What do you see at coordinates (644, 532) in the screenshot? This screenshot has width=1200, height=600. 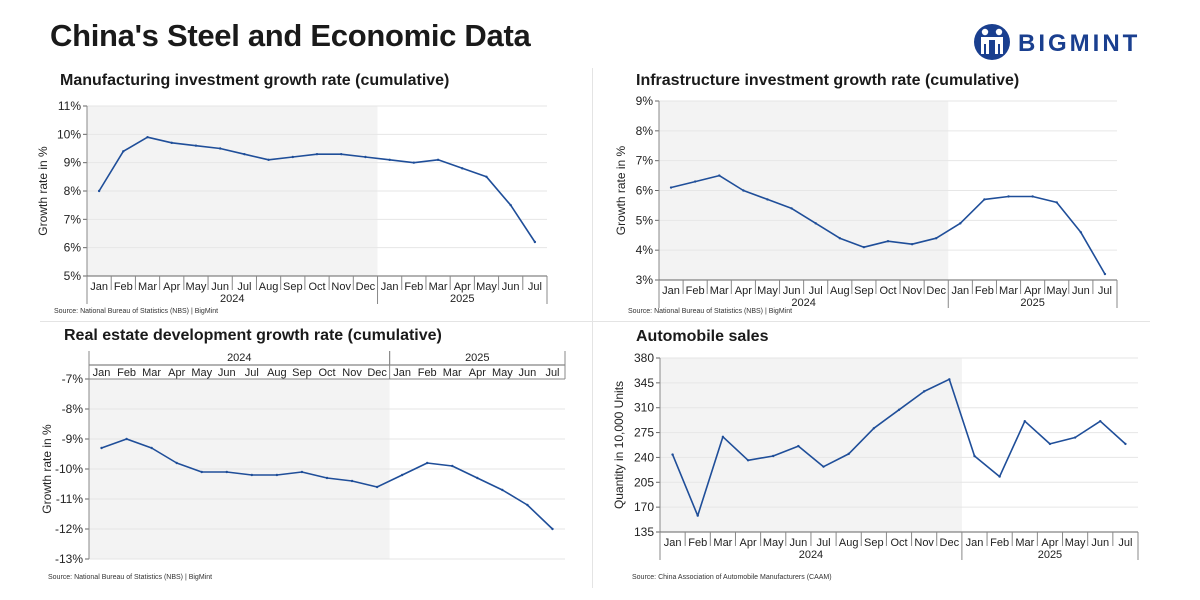 I see `automobile-ytick-label: 135` at bounding box center [644, 532].